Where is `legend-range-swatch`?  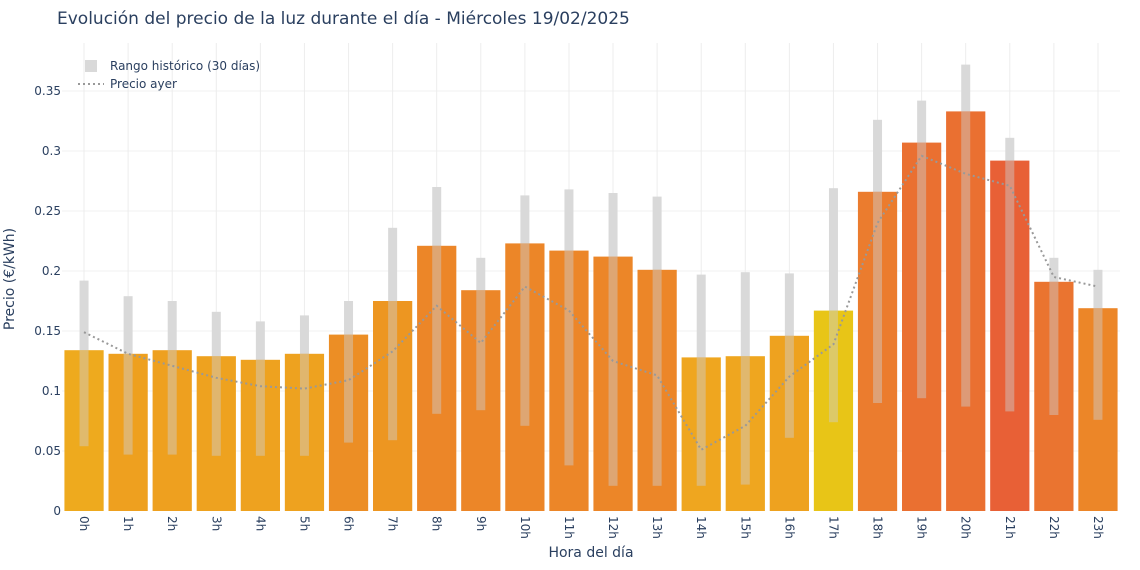 legend-range-swatch is located at coordinates (91, 66).